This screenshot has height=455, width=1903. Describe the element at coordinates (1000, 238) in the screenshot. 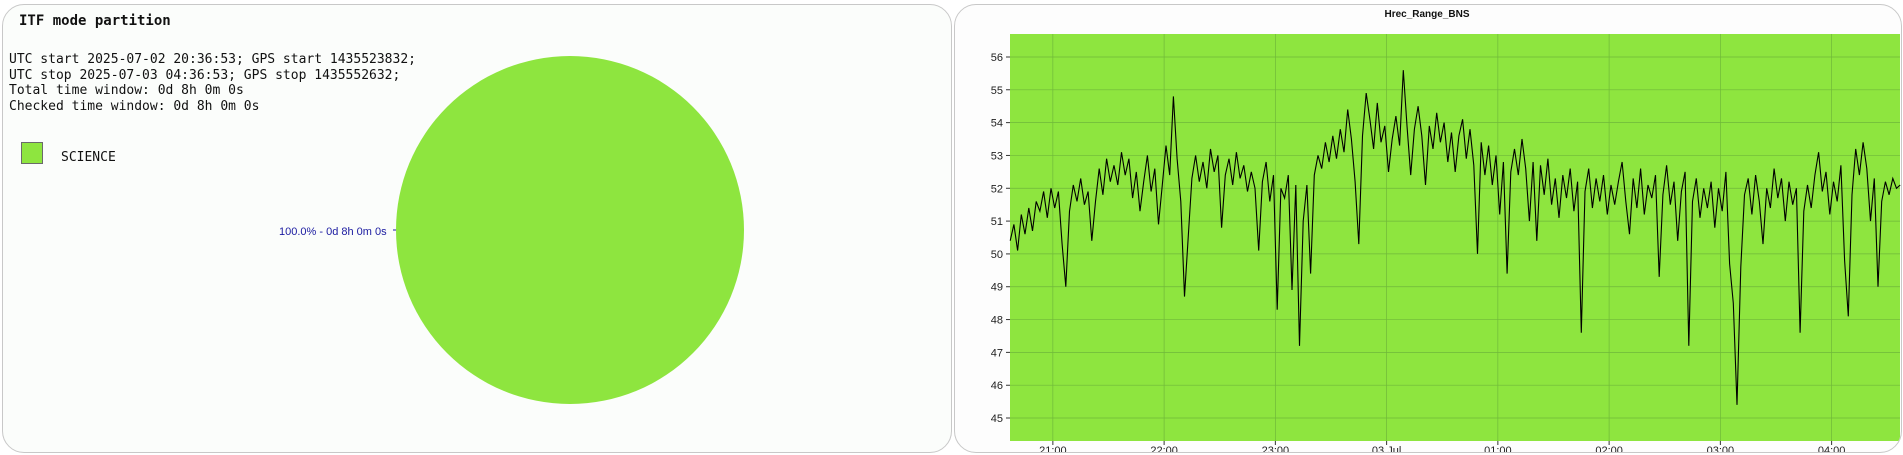

I see `y-axis: 45 46 47 48 49 50 51 52 53 54 55 56` at that location.